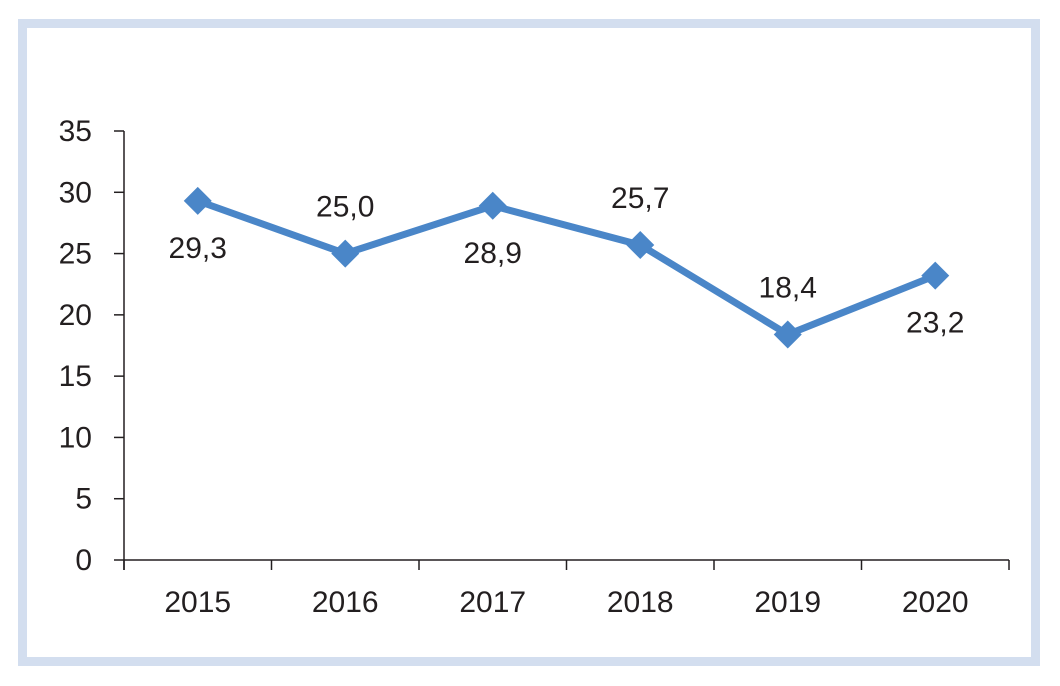  What do you see at coordinates (75, 192) in the screenshot?
I see `y-tick-label: 30` at bounding box center [75, 192].